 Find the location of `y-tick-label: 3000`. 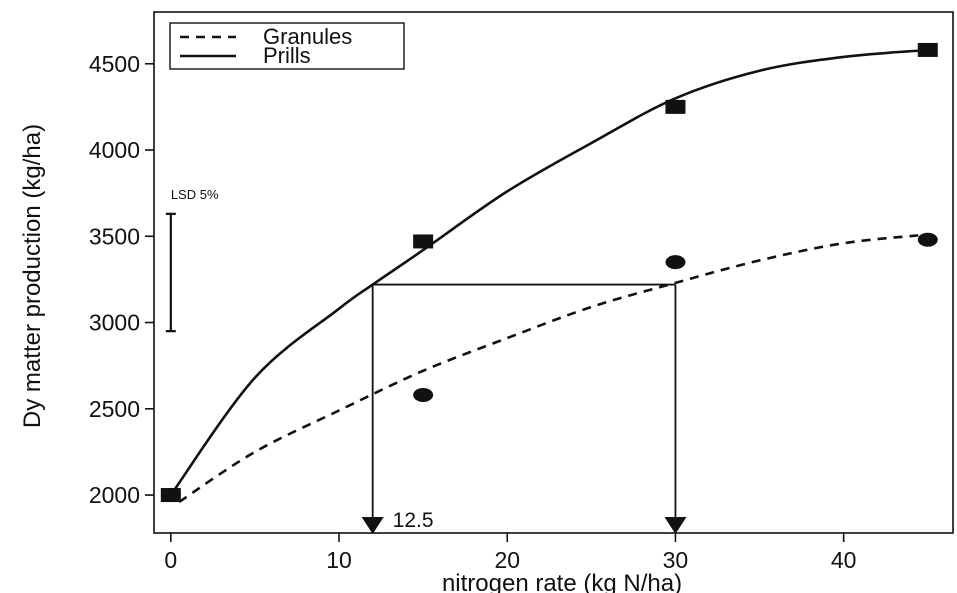

y-tick-label: 3000 is located at coordinates (114, 323).